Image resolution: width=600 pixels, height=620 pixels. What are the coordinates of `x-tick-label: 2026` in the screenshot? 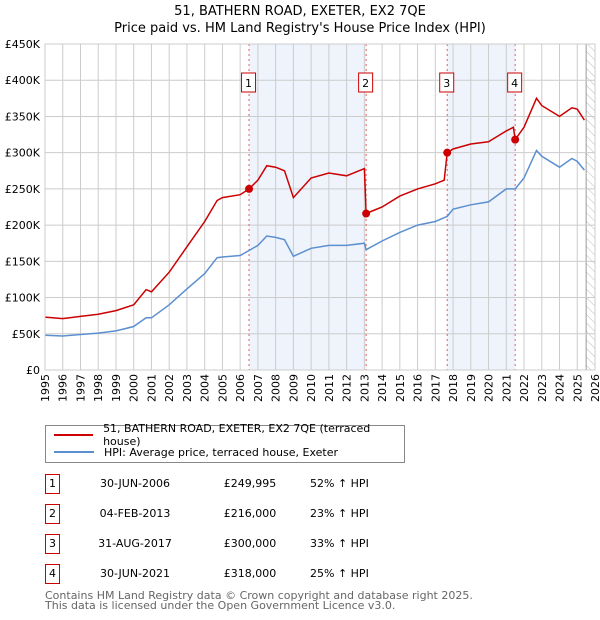 It's located at (594, 388).